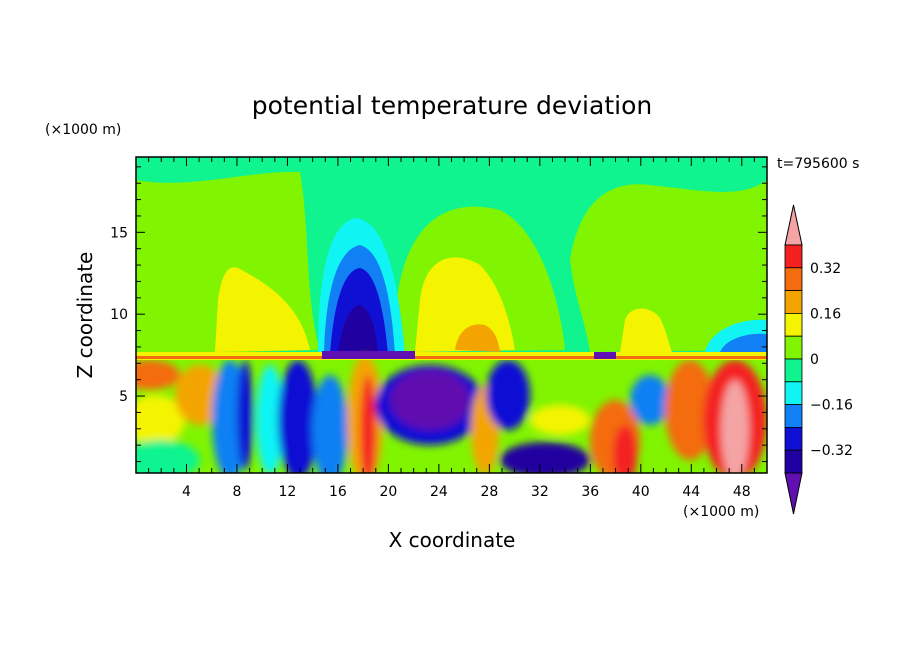 The image size is (904, 654). Describe the element at coordinates (825, 314) in the screenshot. I see `colorbar-label: 0.16` at that location.